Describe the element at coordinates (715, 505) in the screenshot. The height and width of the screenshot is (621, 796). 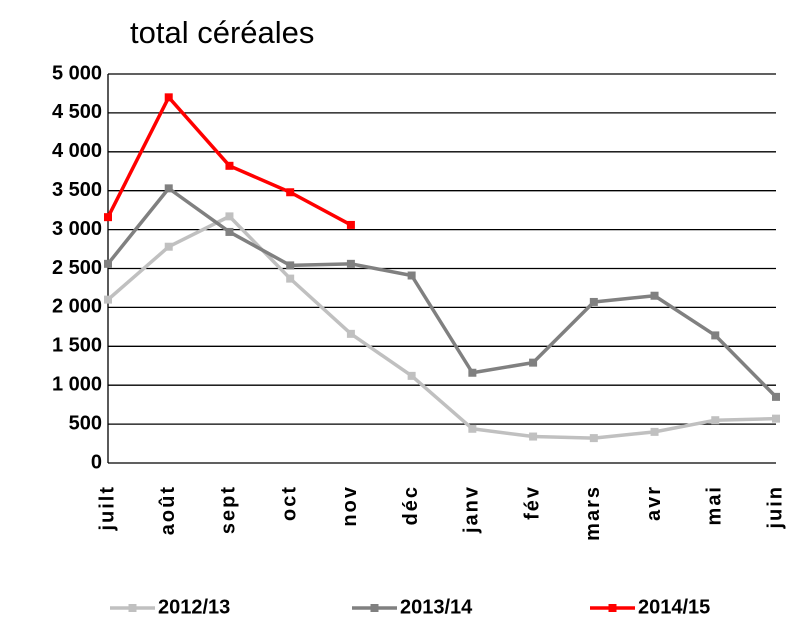
I see `x-tick-label: mai` at that location.